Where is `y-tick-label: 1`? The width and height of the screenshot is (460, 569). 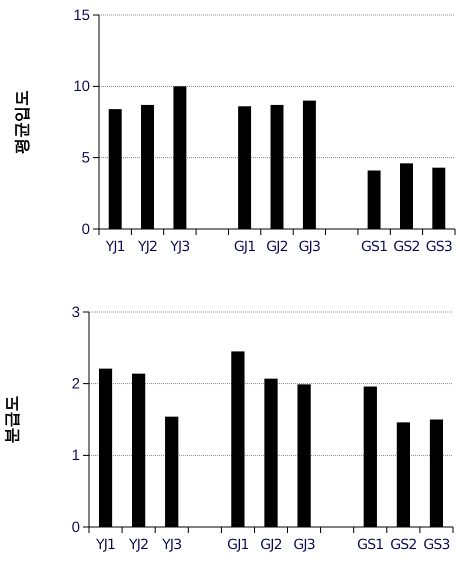 y-tick-label: 1 is located at coordinates (76, 455).